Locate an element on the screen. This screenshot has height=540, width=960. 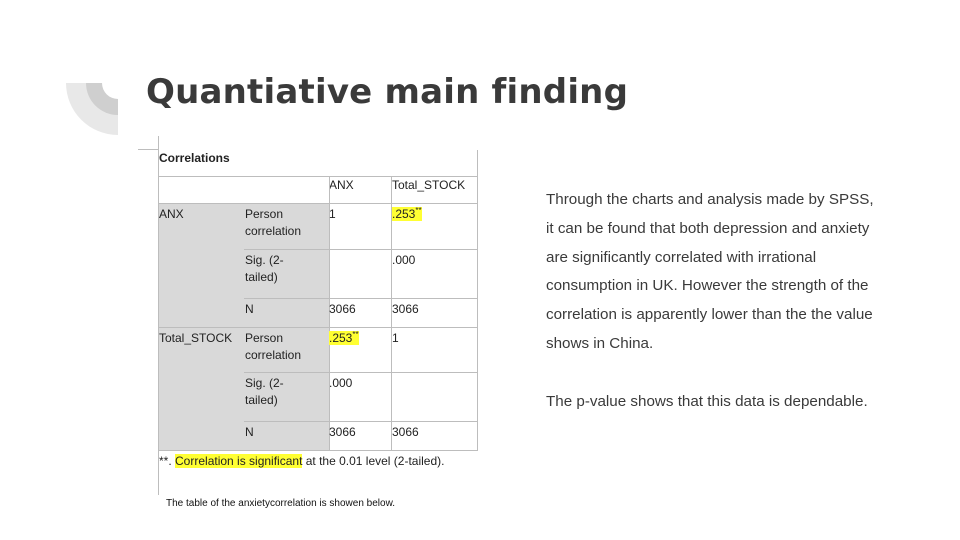
slide-title: Quantiative main finding is located at coordinates (387, 92).